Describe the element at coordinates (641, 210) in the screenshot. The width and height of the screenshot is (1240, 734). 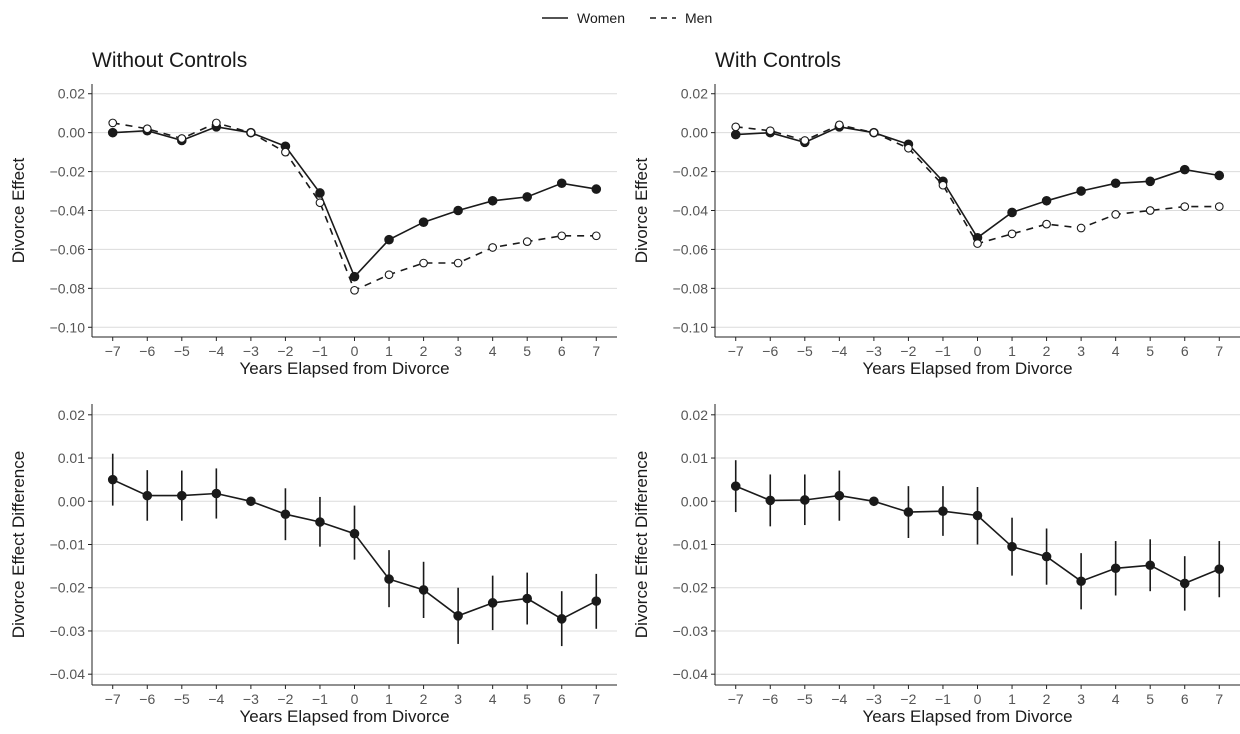
I see `y-axis-label: Divorce Effect` at that location.